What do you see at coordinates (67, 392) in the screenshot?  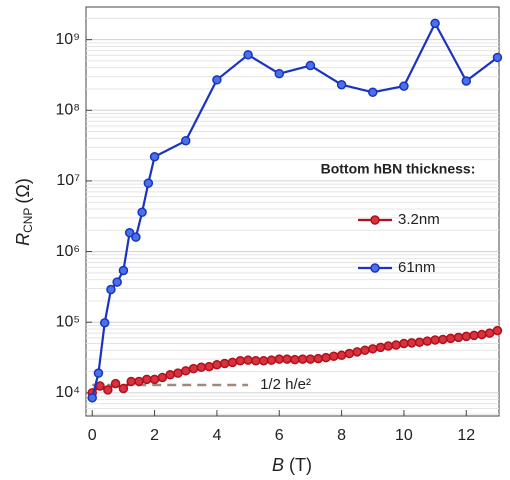 I see `y-tick-label: 10⁴` at bounding box center [67, 392].